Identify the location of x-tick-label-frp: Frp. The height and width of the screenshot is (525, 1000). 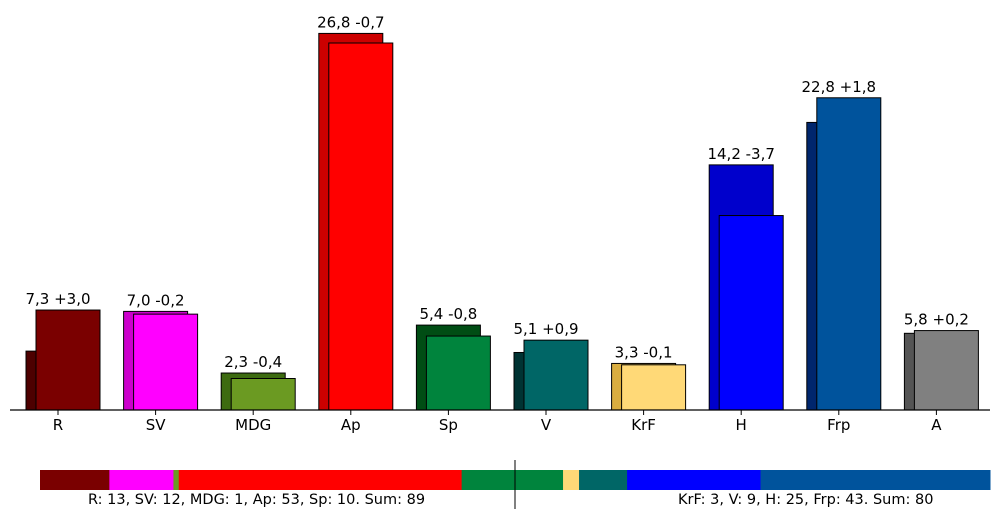
(838, 425).